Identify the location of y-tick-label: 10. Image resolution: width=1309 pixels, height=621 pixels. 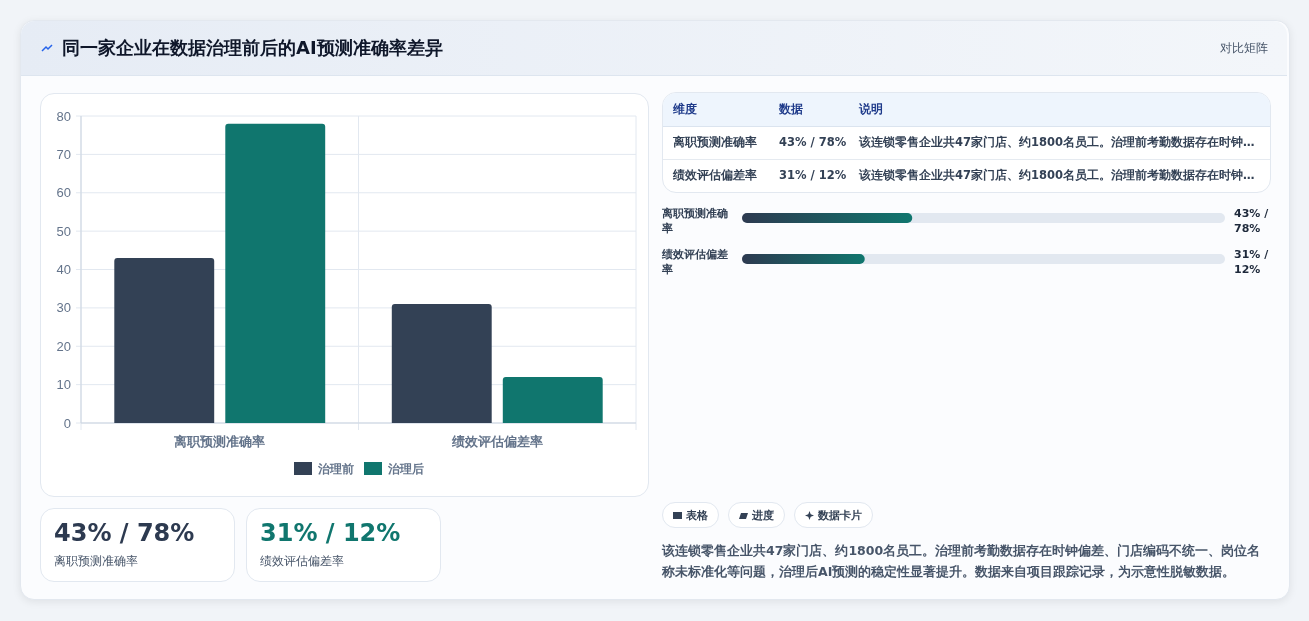
(63, 385).